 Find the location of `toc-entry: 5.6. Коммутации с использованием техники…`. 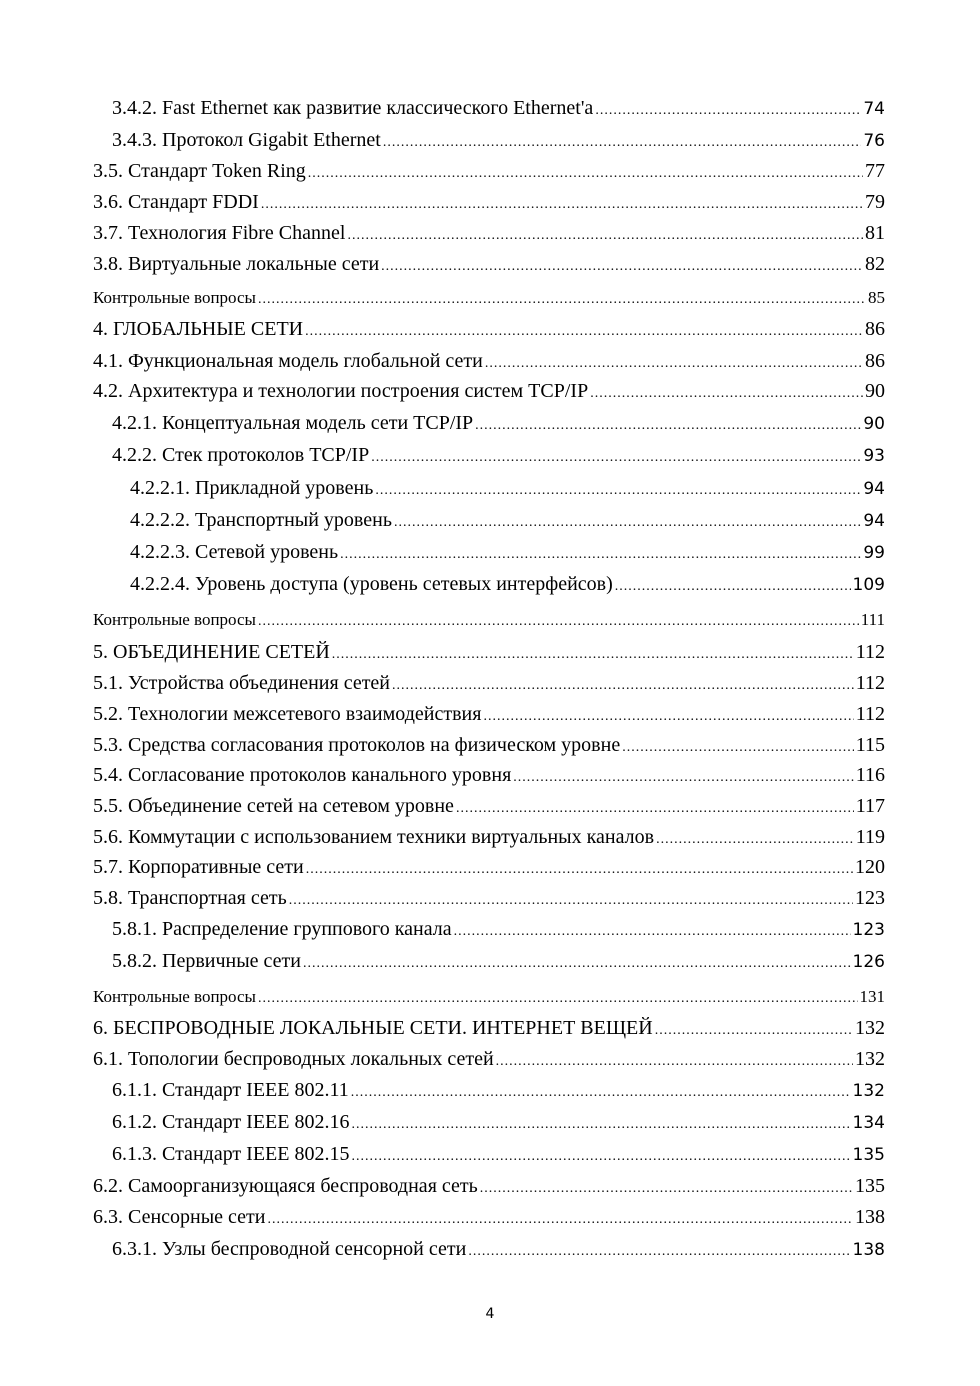

toc-entry: 5.6. Коммутации с использованием техники… is located at coordinates (489, 837).